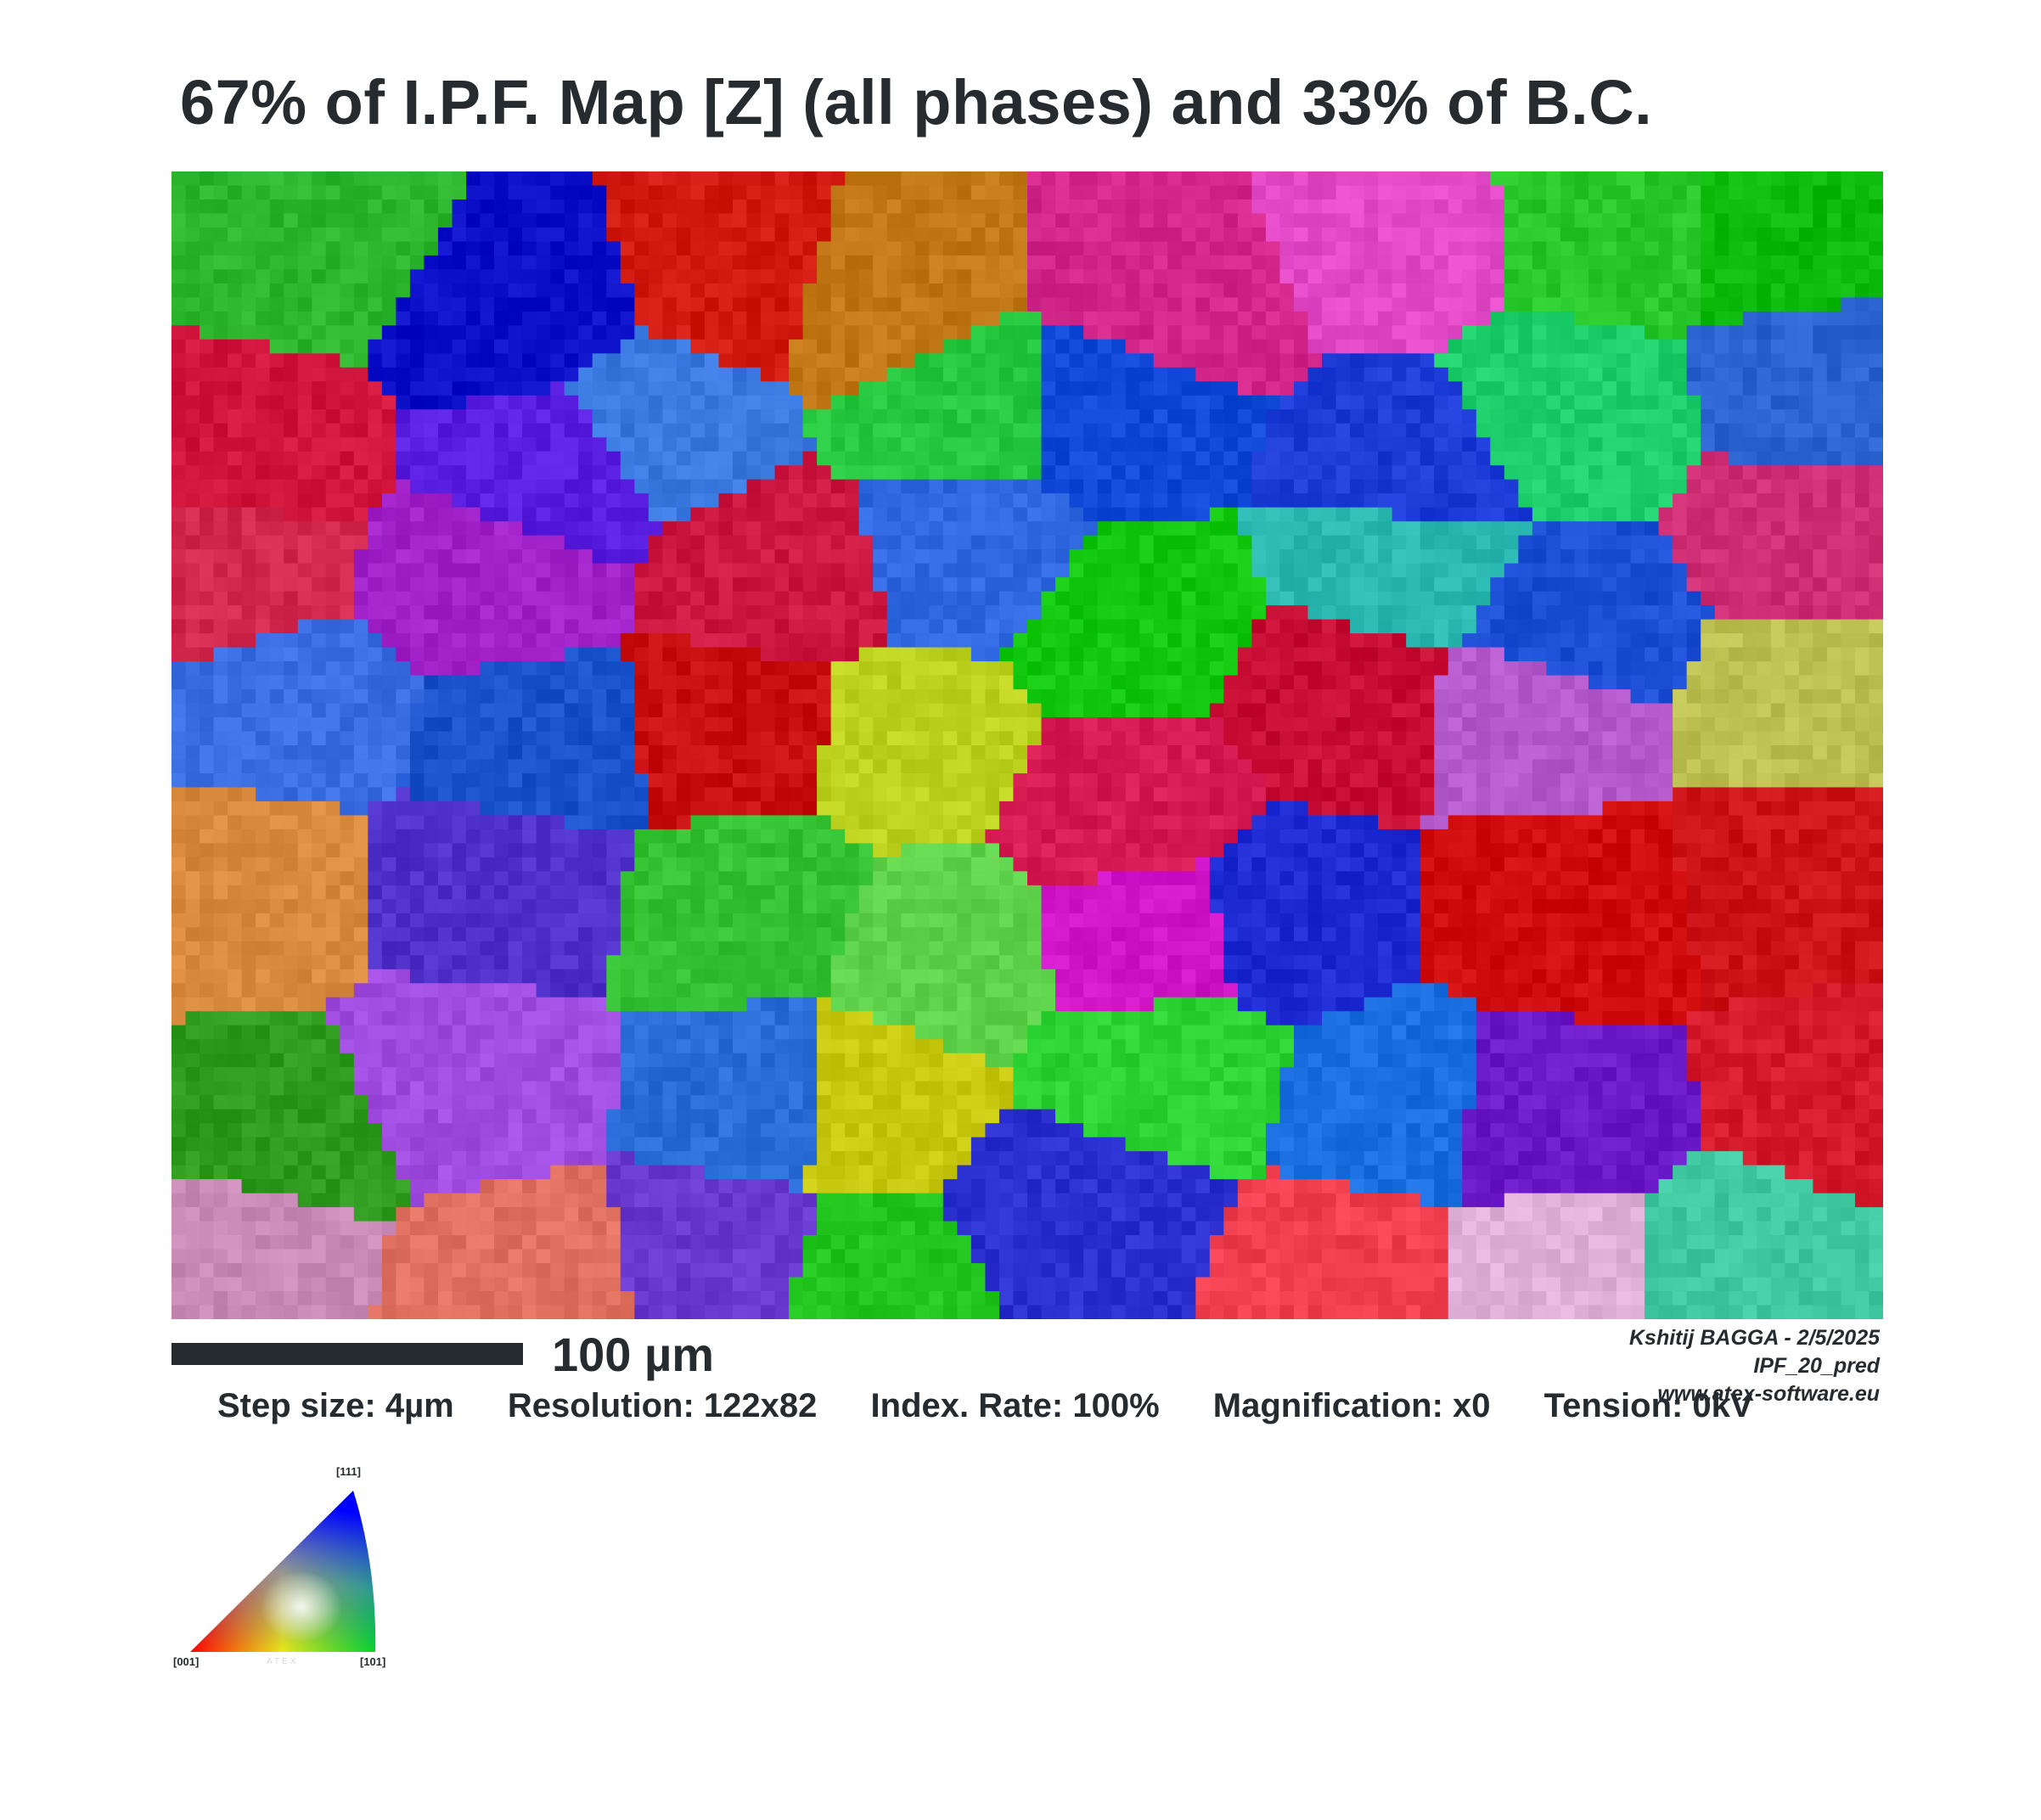  What do you see at coordinates (662, 1405) in the screenshot?
I see `resolution: Resolution: 122x82` at bounding box center [662, 1405].